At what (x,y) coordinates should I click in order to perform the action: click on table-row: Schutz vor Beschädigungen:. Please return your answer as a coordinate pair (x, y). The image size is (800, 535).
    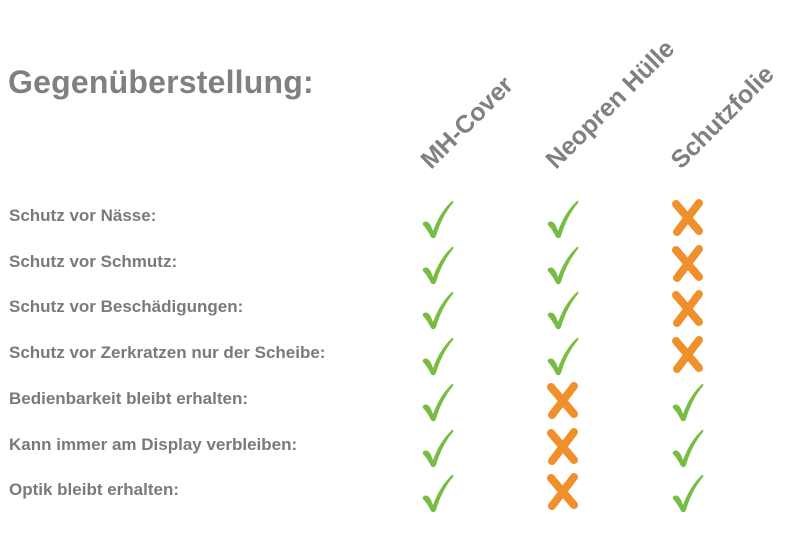
    Looking at the image, I should click on (400, 310).